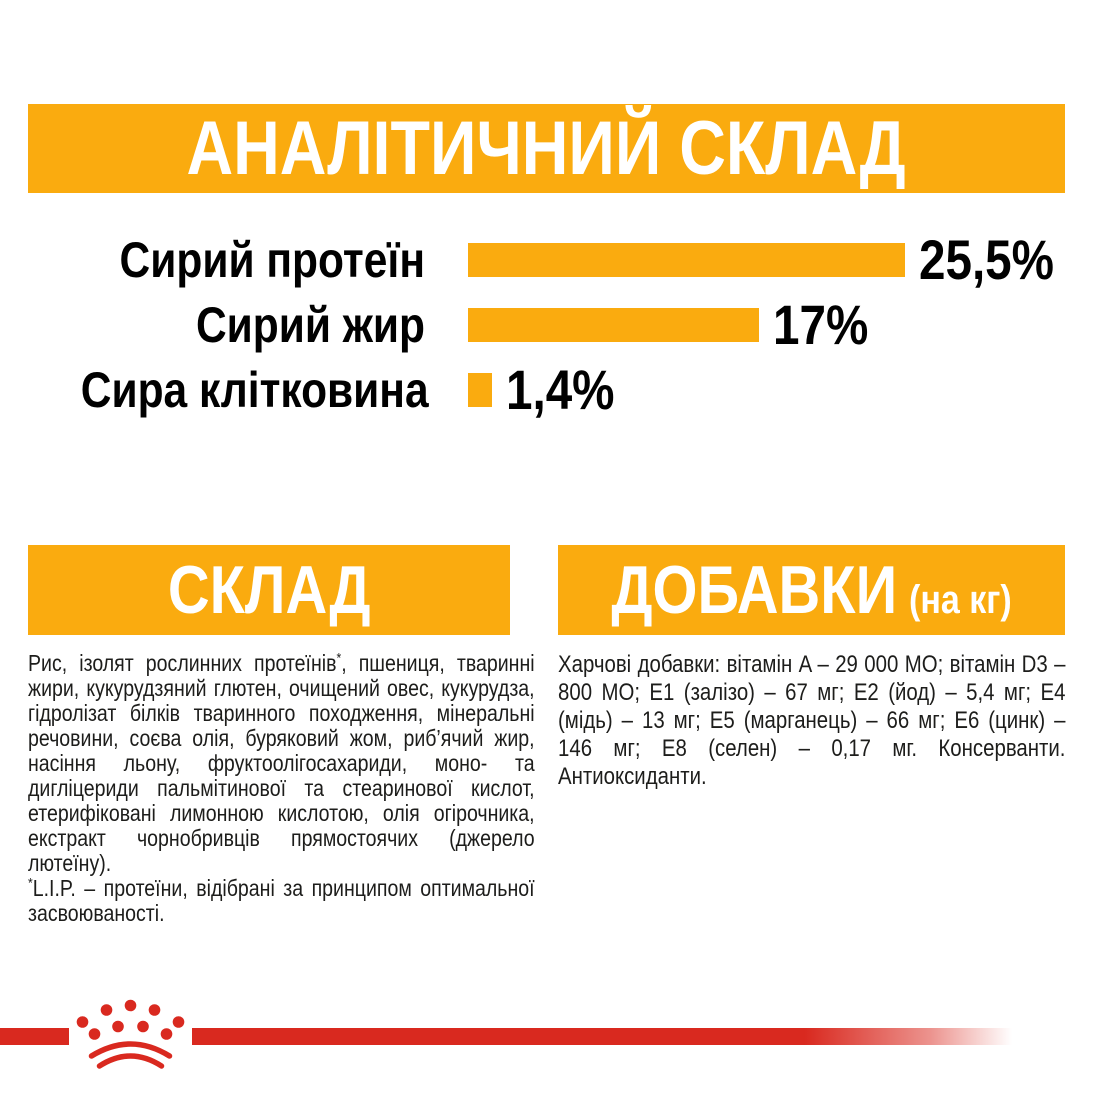  I want to click on lip-asterisk: *, so click(339, 658).